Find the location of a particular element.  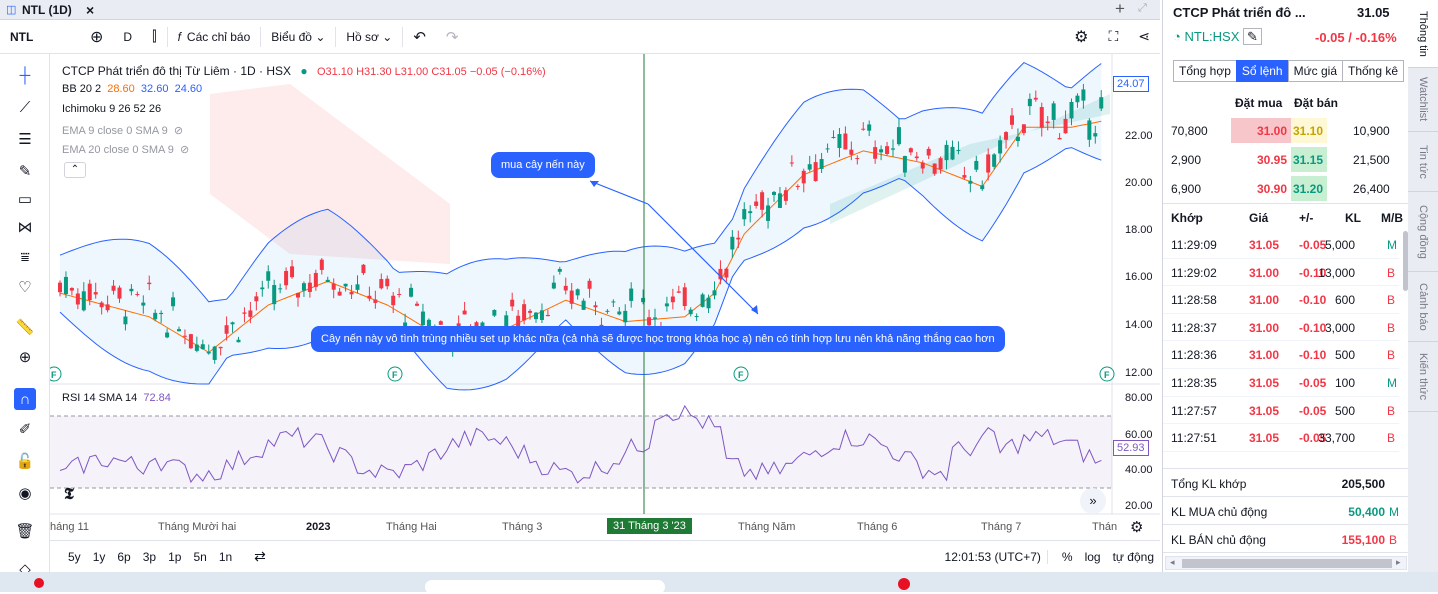

time-label: Tháng Hai is located at coordinates (411, 527).